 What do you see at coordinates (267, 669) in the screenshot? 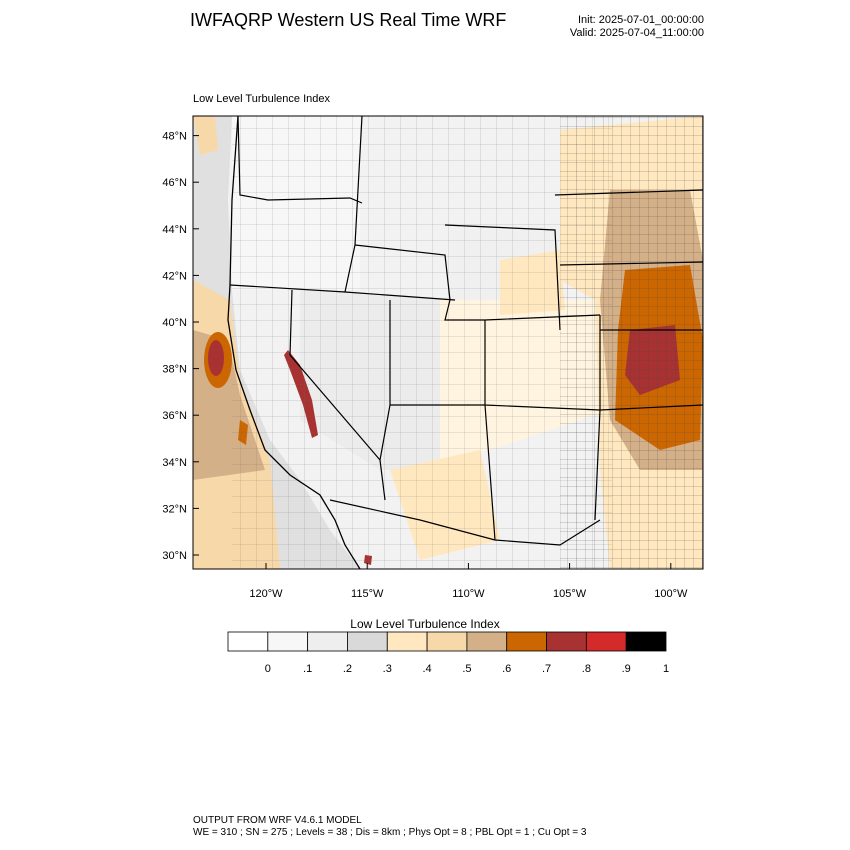
I see `colorbar-label: 0` at bounding box center [267, 669].